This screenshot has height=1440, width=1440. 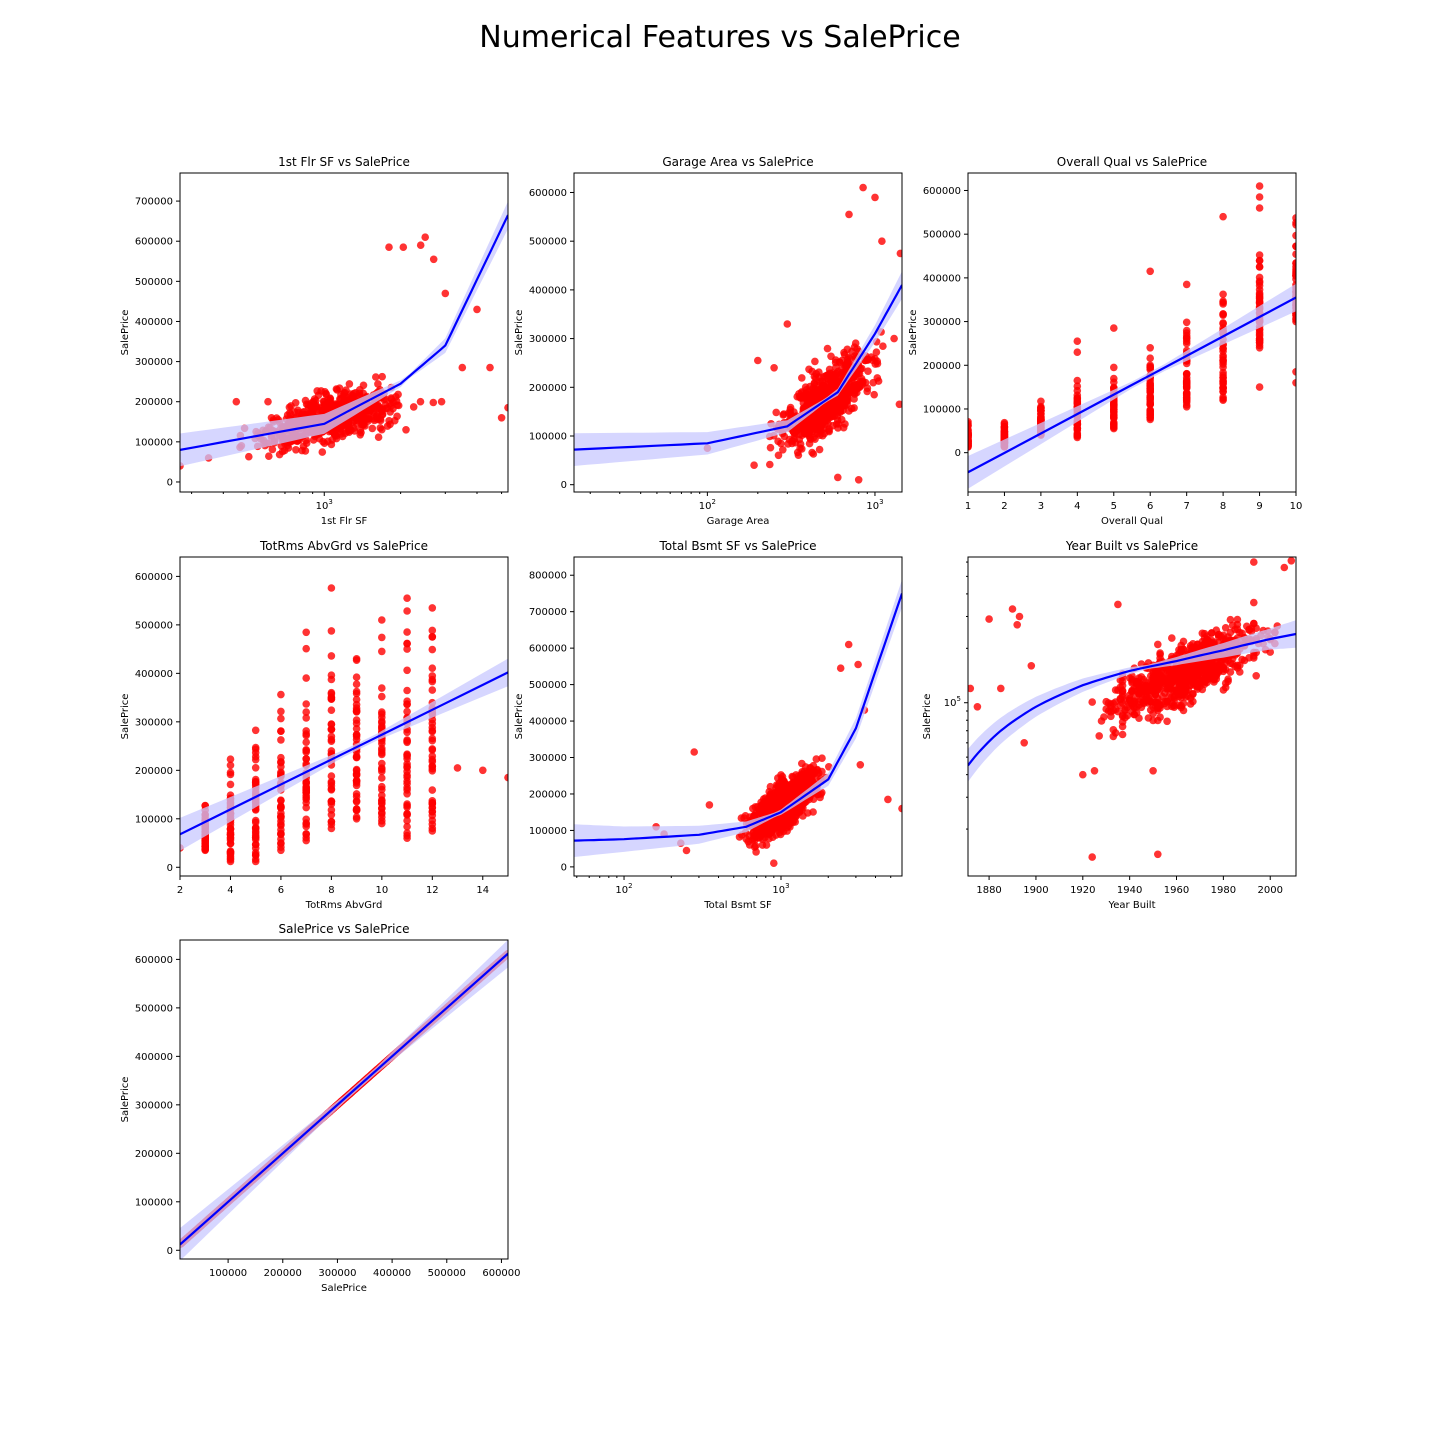 I want to click on subplot-title: TotRms AbvGrd vs SalePrice, so click(x=343, y=546).